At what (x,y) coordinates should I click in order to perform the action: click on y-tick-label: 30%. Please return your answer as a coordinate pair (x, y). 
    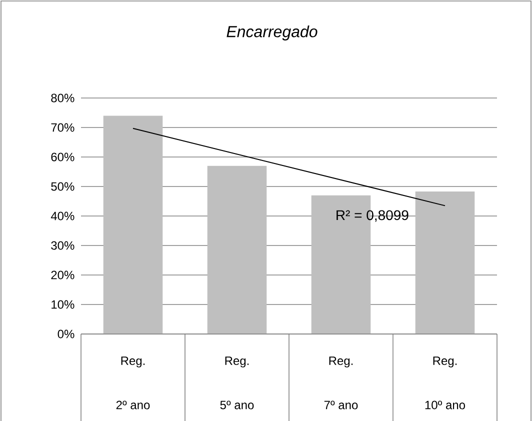
    Looking at the image, I should click on (62, 245).